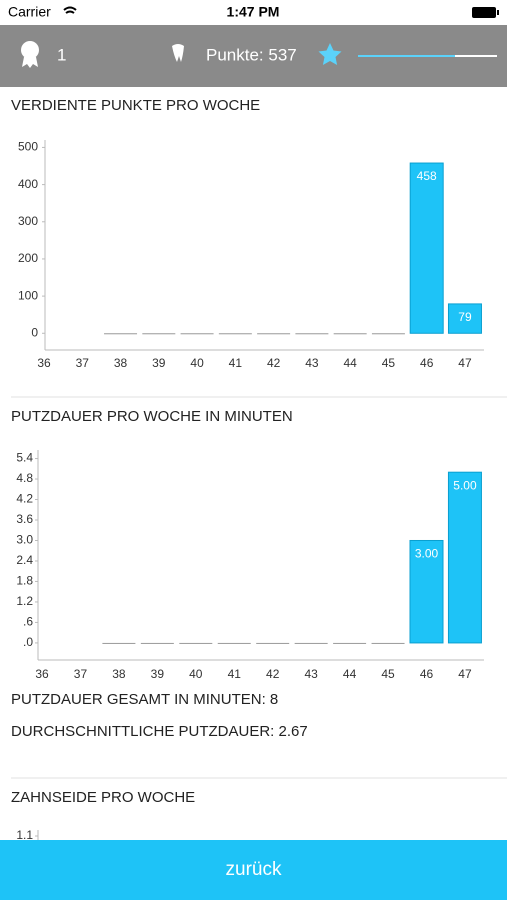 This screenshot has height=905, width=507. What do you see at coordinates (253, 870) in the screenshot?
I see `back-button: zurück` at bounding box center [253, 870].